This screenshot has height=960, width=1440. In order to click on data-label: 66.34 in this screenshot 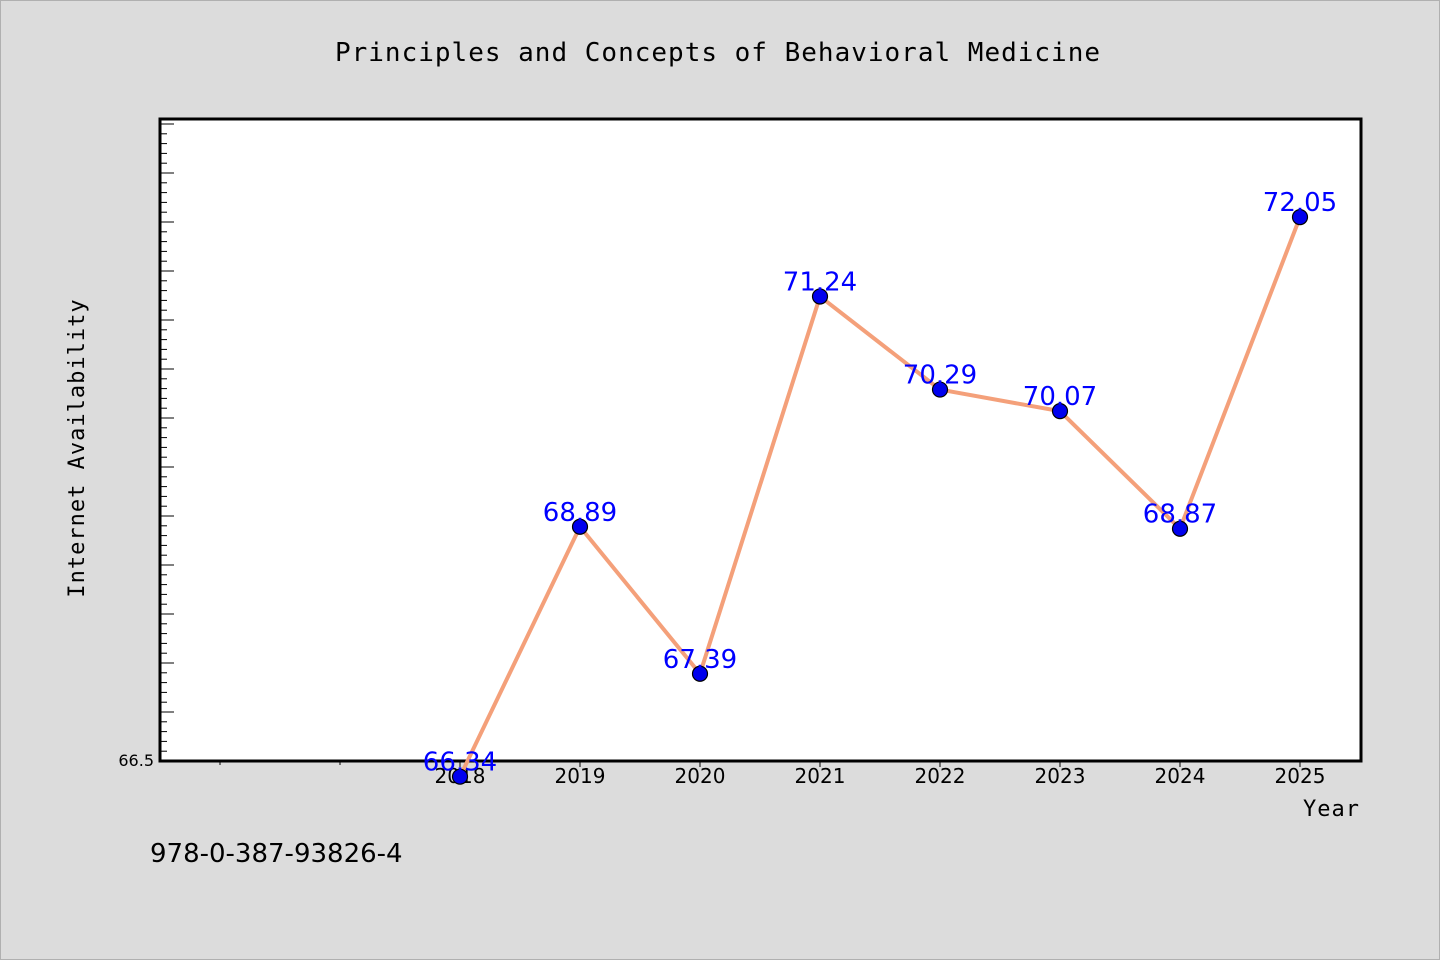, I will do `click(460, 763)`.